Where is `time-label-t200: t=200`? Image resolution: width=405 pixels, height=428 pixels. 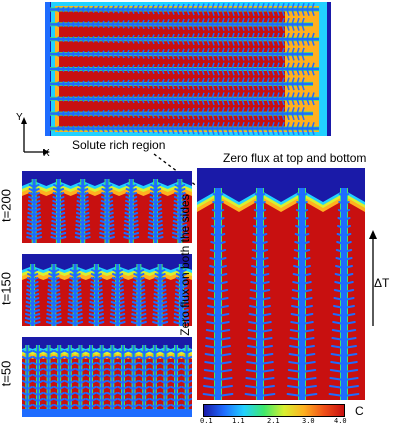
time-label-t200: t=200 is located at coordinates (7, 205).